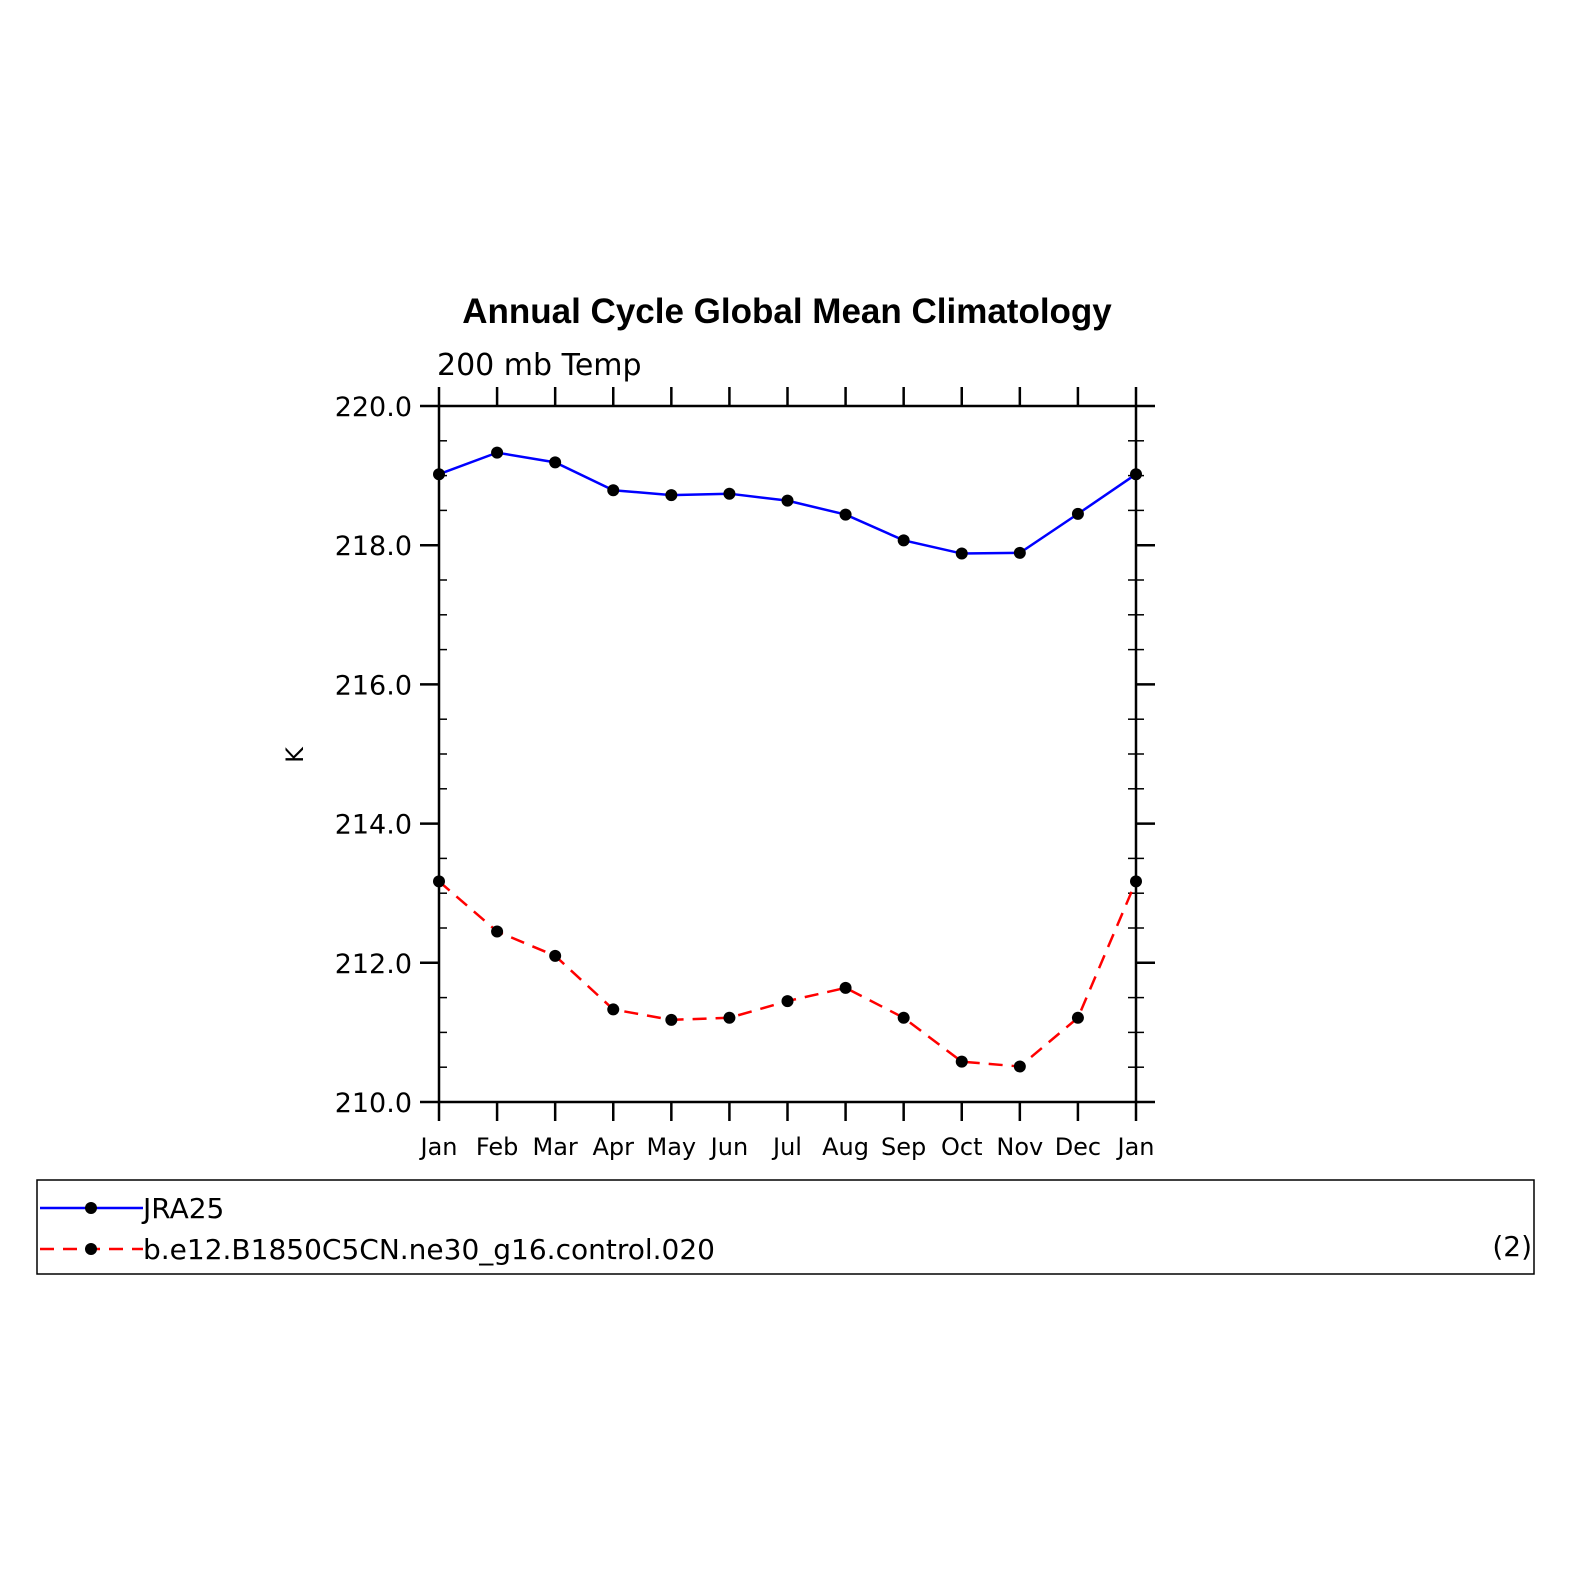  What do you see at coordinates (845, 1147) in the screenshot?
I see `x-tick-label: Aug` at bounding box center [845, 1147].